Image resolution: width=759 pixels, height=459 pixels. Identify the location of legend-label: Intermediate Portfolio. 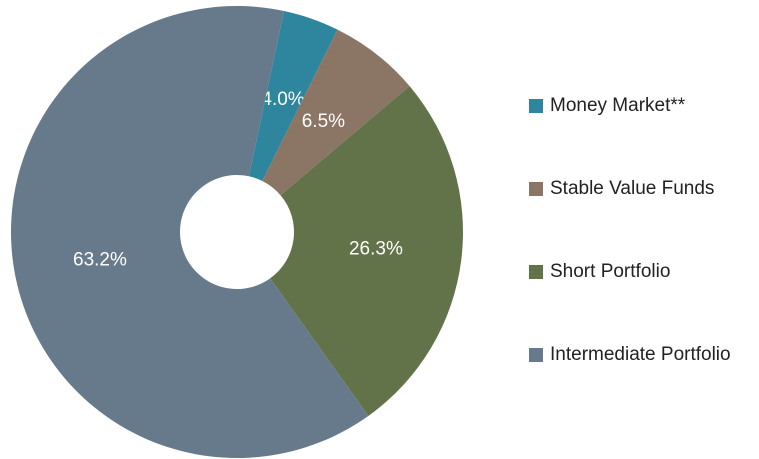
(640, 354).